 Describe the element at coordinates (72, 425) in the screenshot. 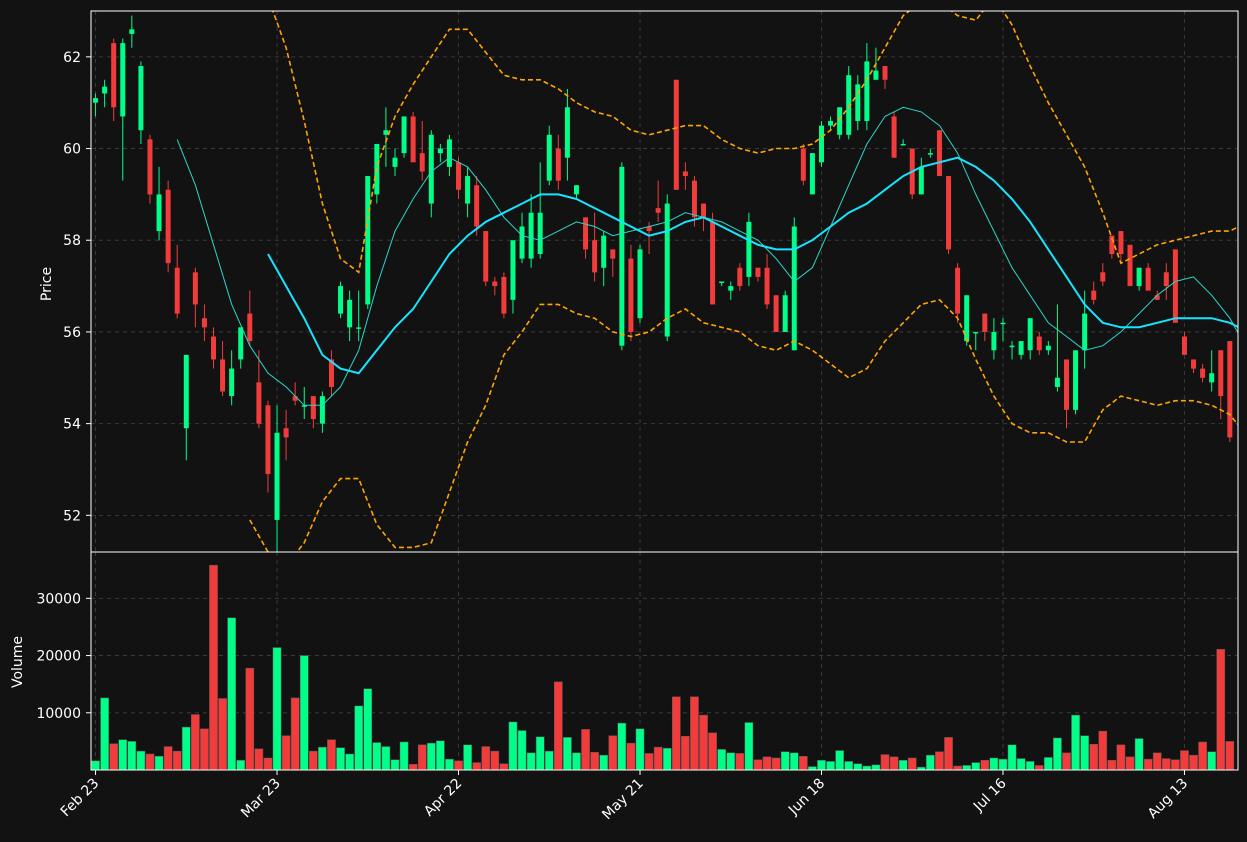

I see `price-tick-label: 54` at that location.